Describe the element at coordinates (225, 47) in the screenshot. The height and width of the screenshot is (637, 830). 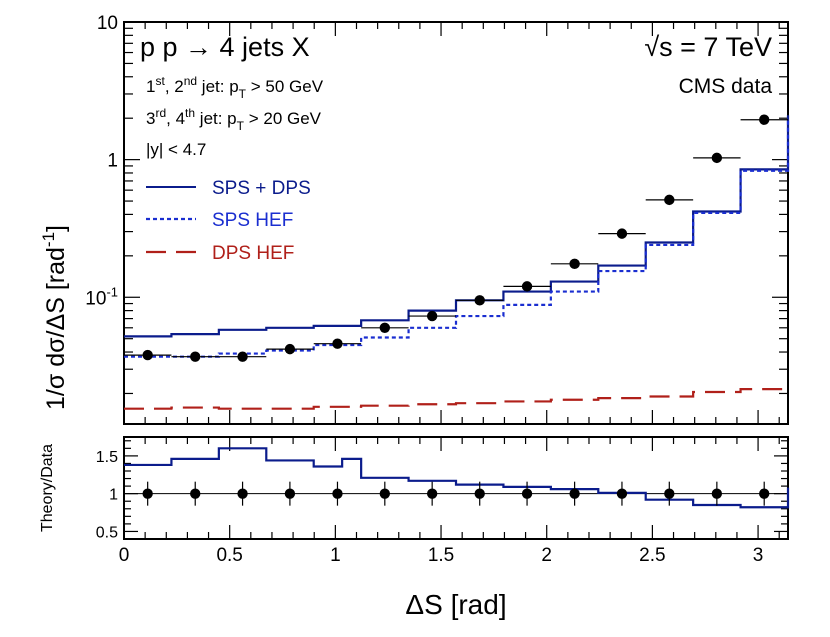
I see `chart-title: p p → 4 jets X` at that location.